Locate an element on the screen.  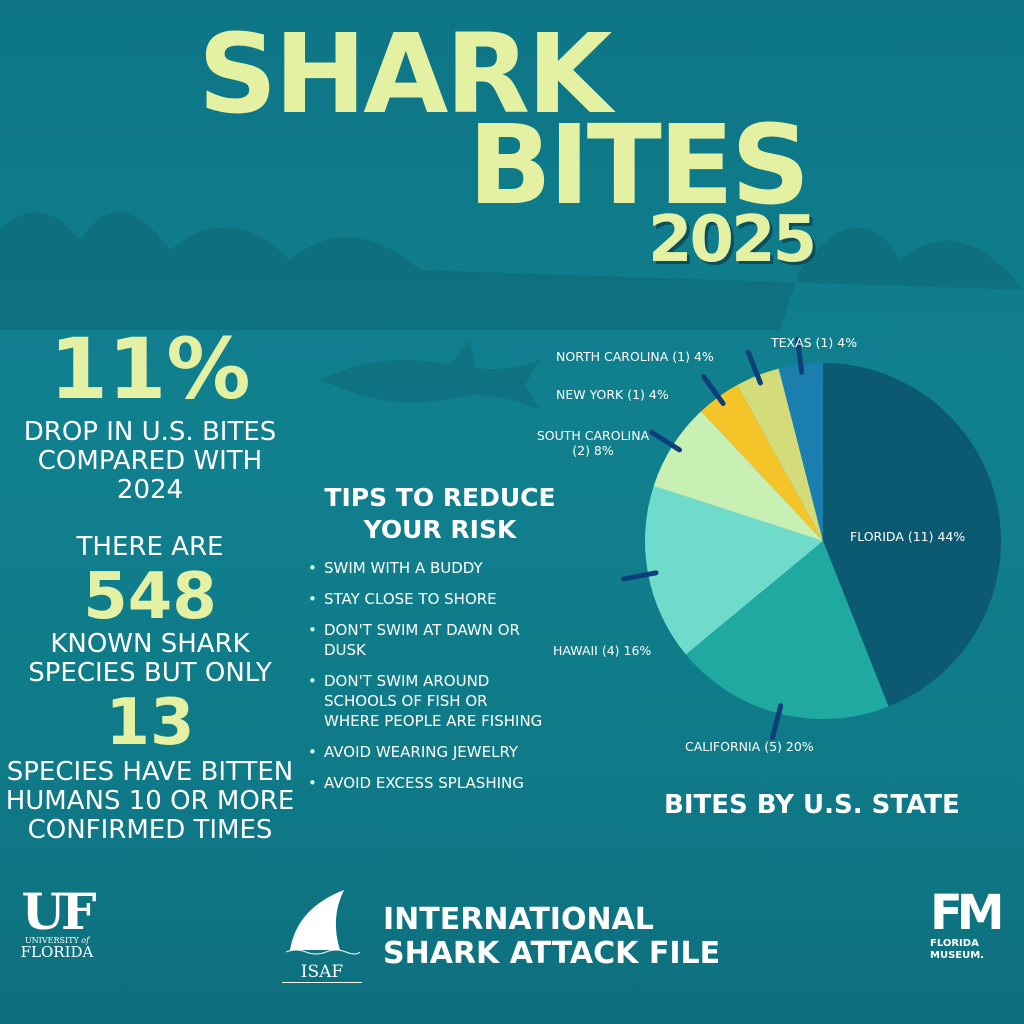
title-year: 2025 is located at coordinates (732, 240).